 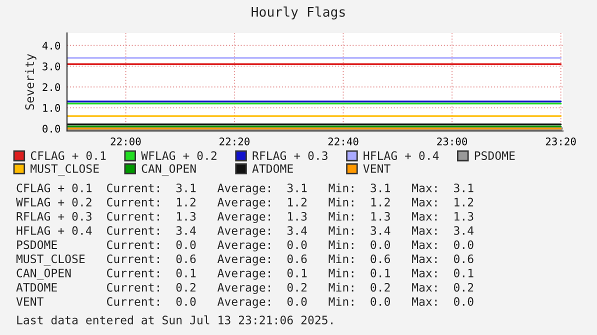 I want to click on legend-label: CFLAG + 0.1, so click(x=68, y=155).